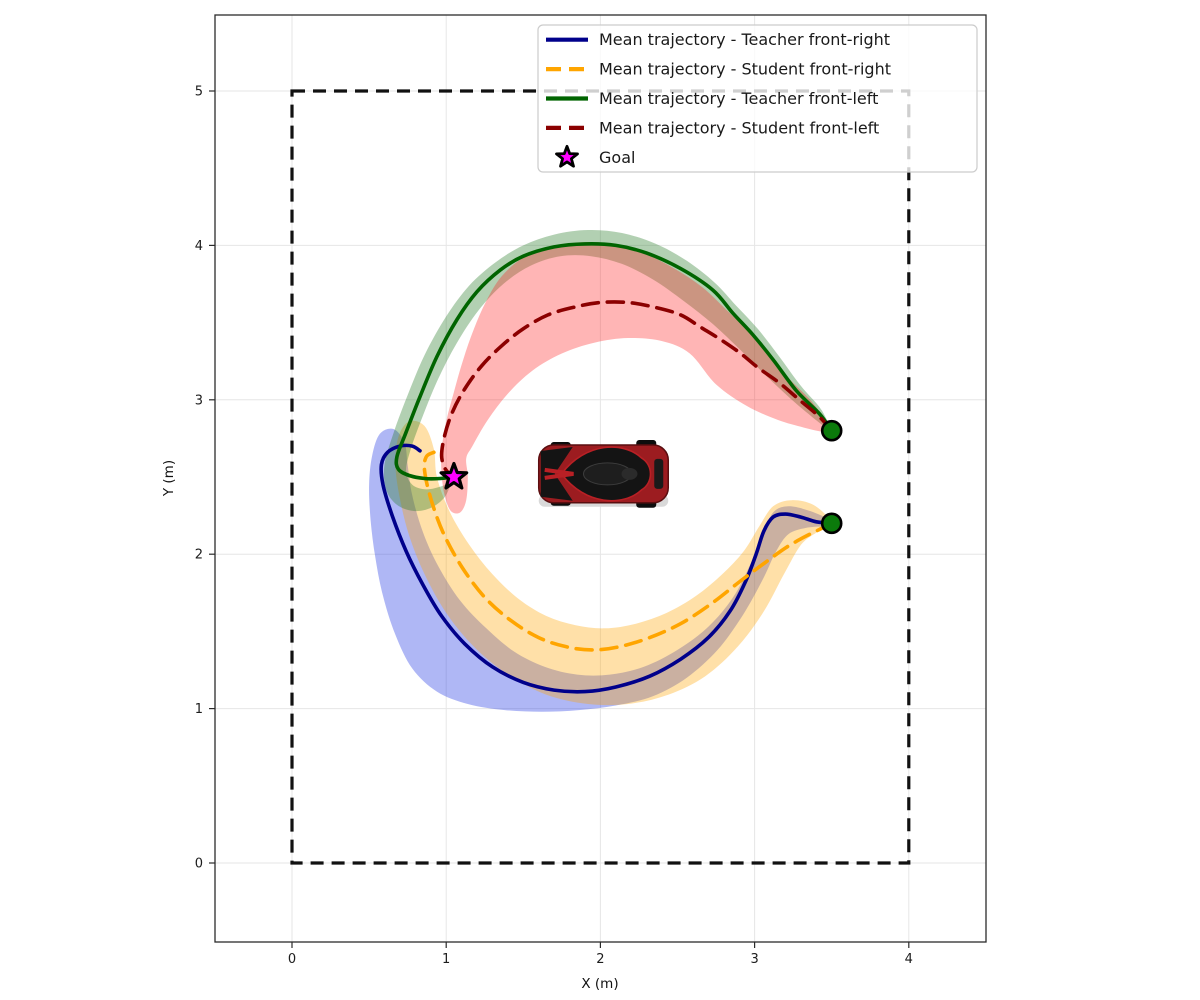  I want to click on x-tick-label: 3, so click(754, 959).